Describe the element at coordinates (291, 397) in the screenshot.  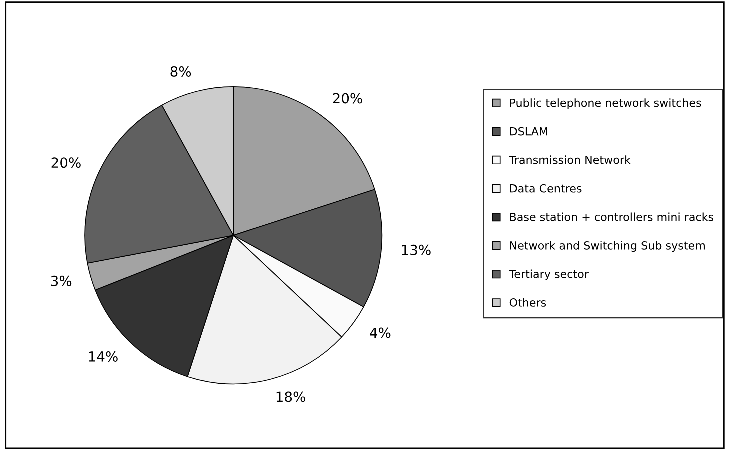
I see `data-label: 18%` at that location.